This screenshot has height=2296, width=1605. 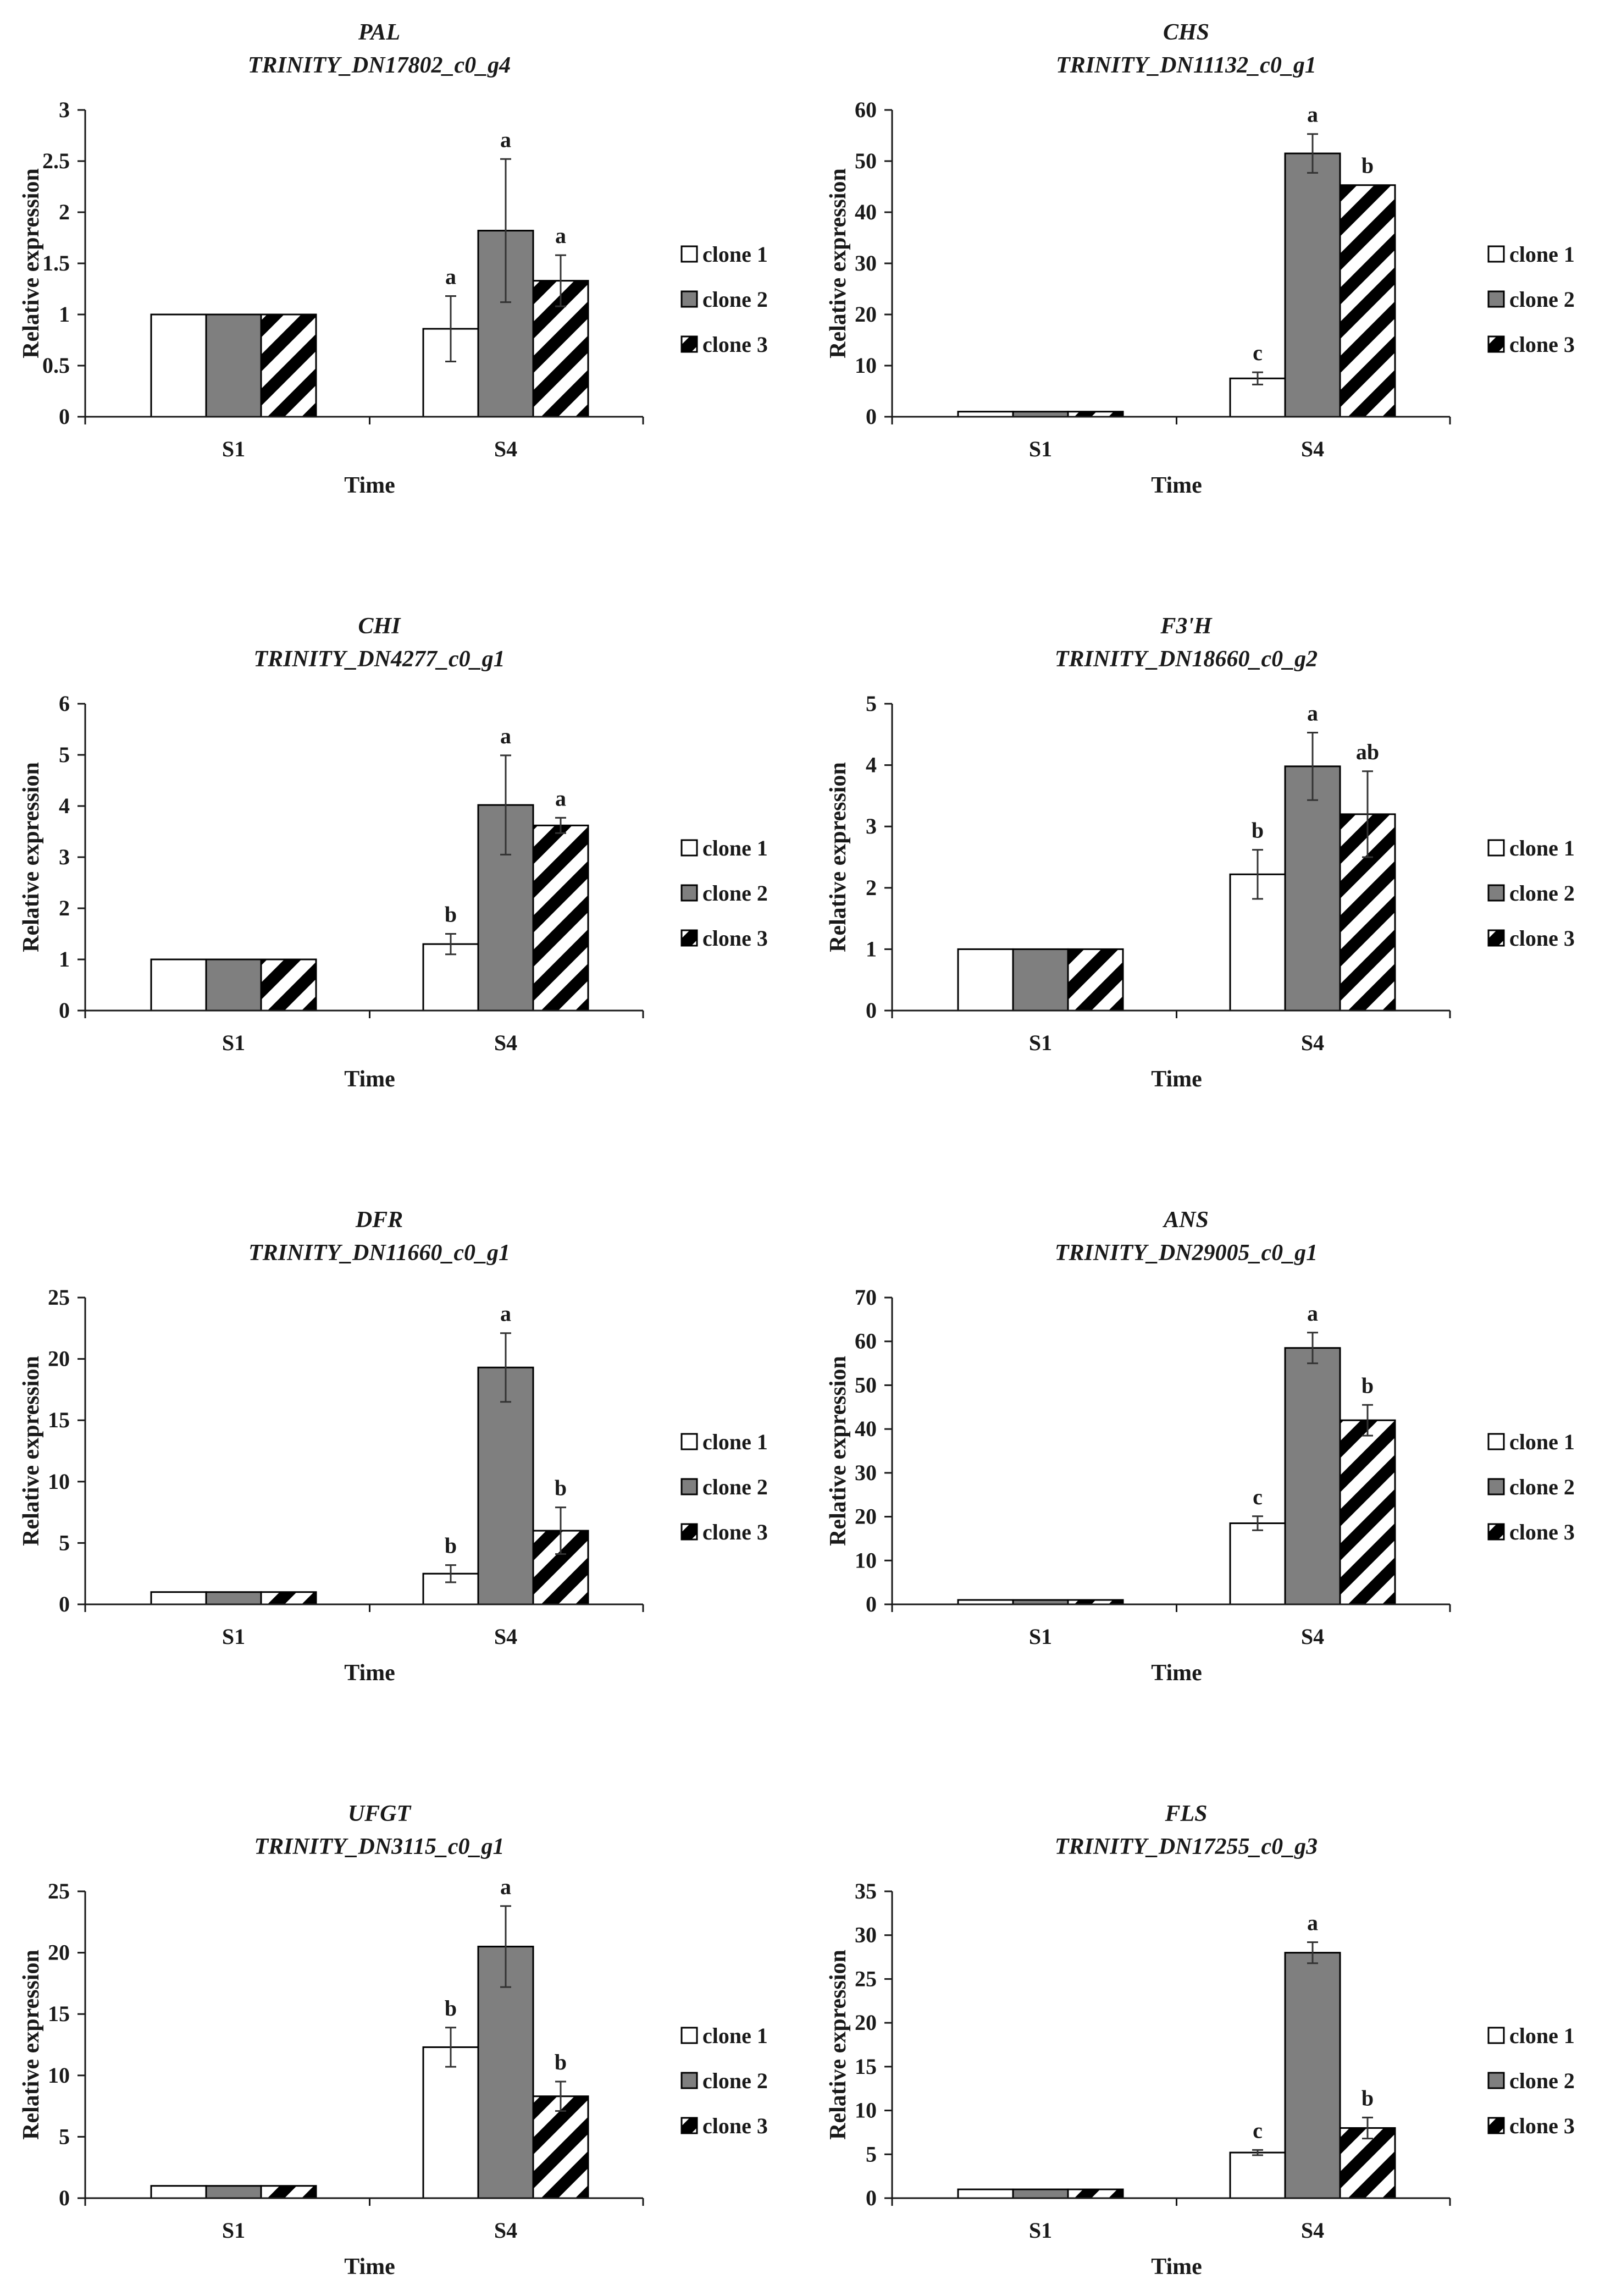 What do you see at coordinates (56, 263) in the screenshot?
I see `y-tick-label: 1.5` at bounding box center [56, 263].